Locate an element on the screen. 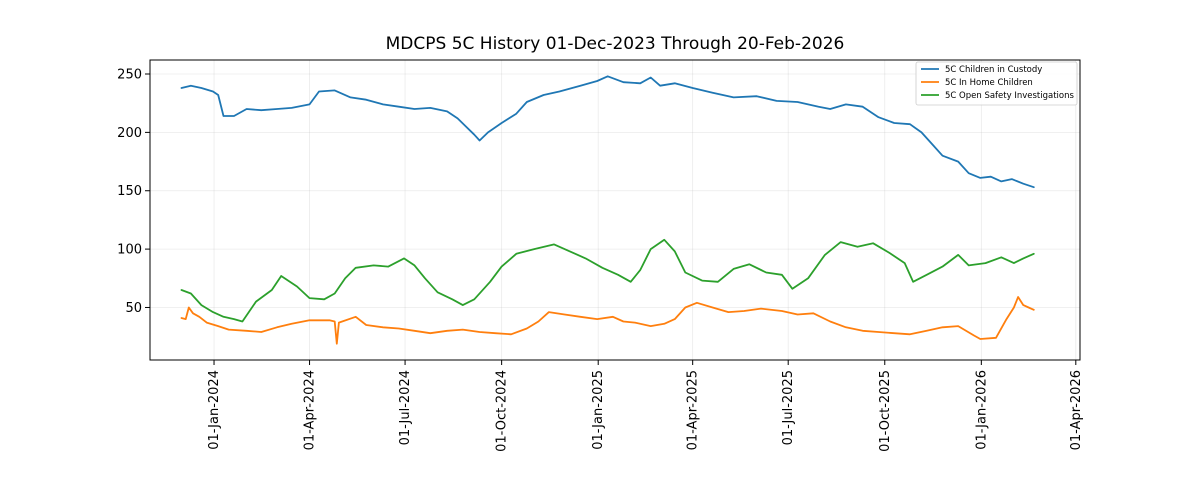  y-tick-label: 150 is located at coordinates (129, 191).